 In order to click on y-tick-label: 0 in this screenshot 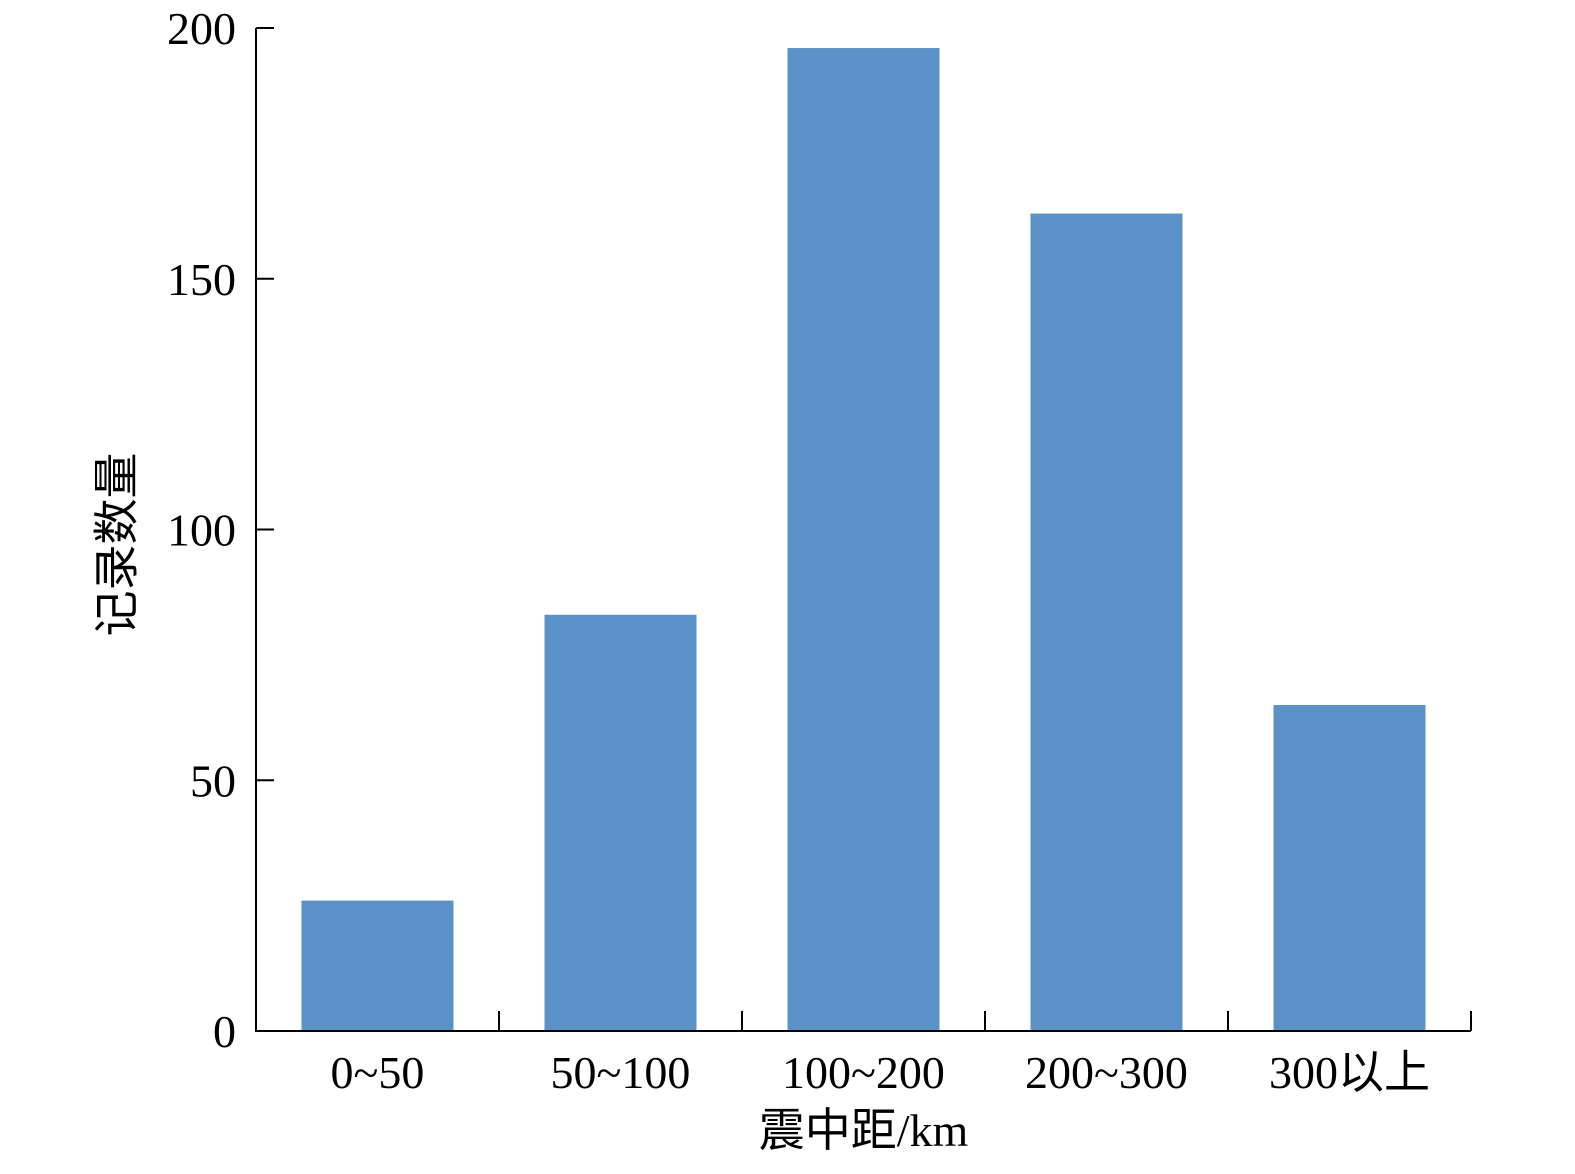, I will do `click(224, 1031)`.